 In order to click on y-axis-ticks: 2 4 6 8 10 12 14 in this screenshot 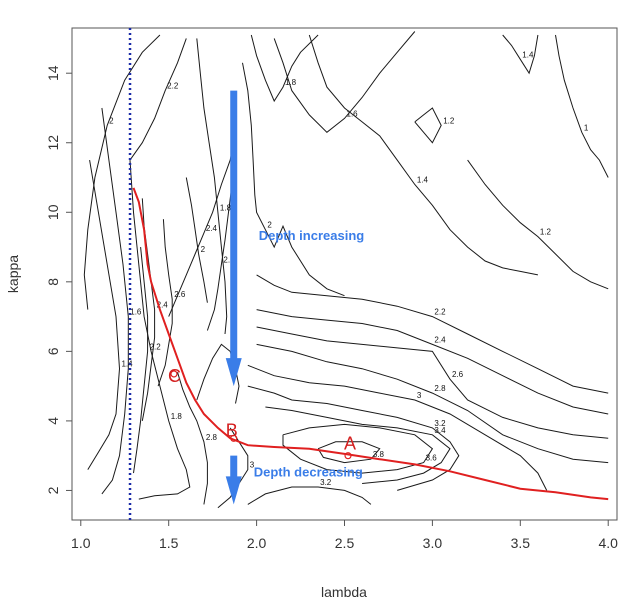, I will do `click(58, 279)`.